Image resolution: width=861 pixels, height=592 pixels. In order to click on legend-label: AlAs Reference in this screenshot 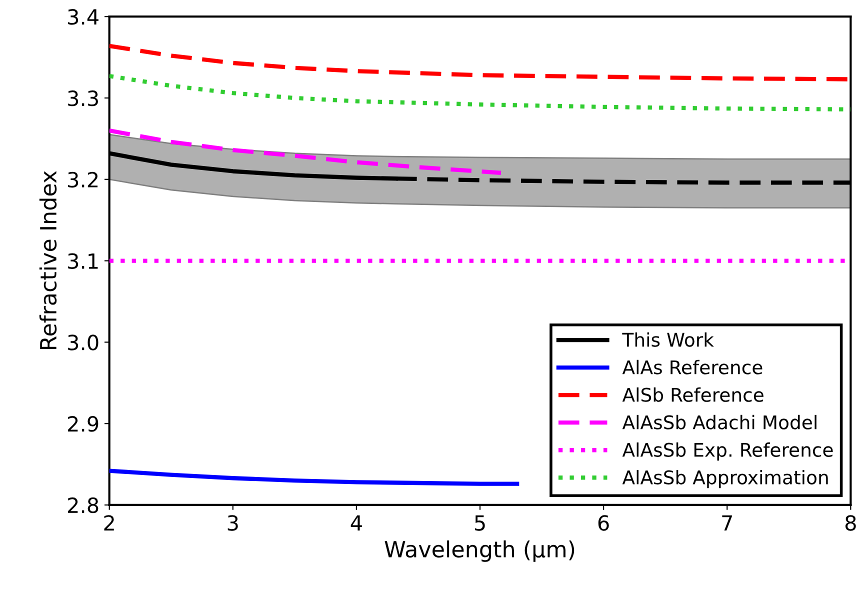, I will do `click(692, 367)`.